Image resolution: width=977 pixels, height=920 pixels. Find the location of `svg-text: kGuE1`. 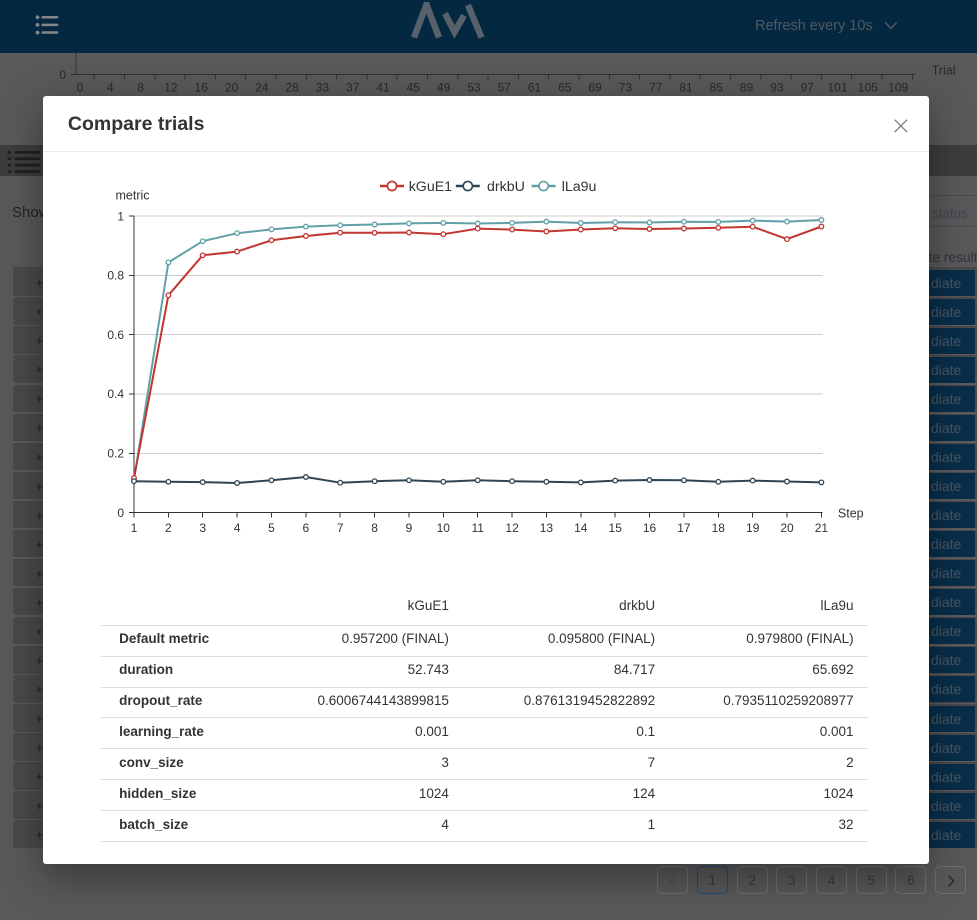

svg-text: kGuE1 is located at coordinates (430, 187).